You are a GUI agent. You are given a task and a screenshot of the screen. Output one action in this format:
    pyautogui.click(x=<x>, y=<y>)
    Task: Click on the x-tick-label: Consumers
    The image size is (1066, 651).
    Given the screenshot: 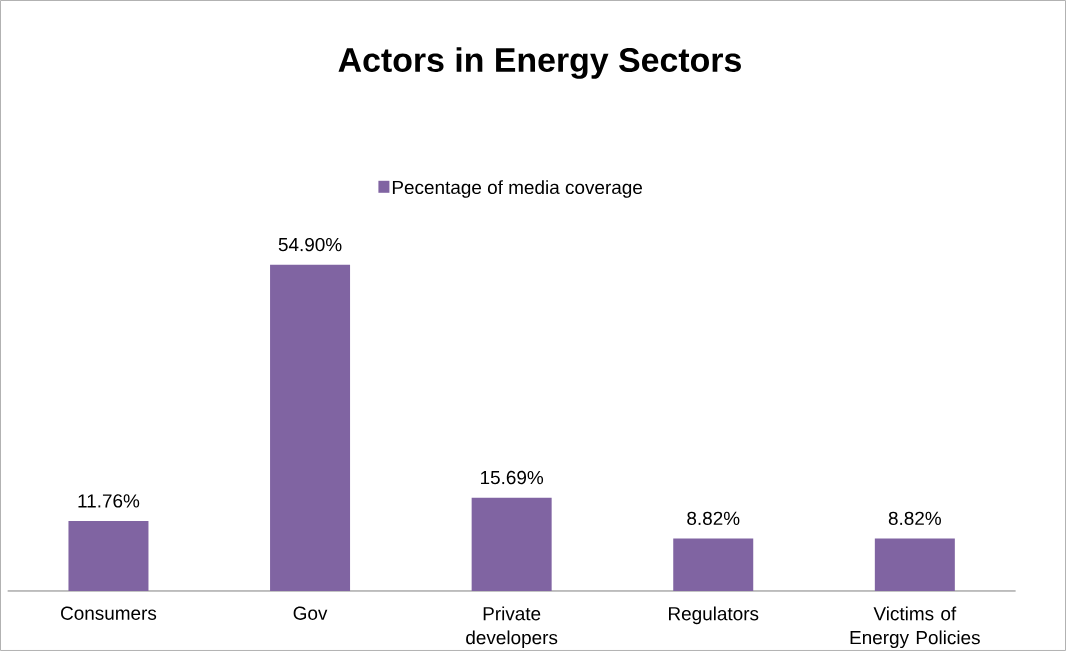 What is the action you would take?
    pyautogui.click(x=109, y=613)
    